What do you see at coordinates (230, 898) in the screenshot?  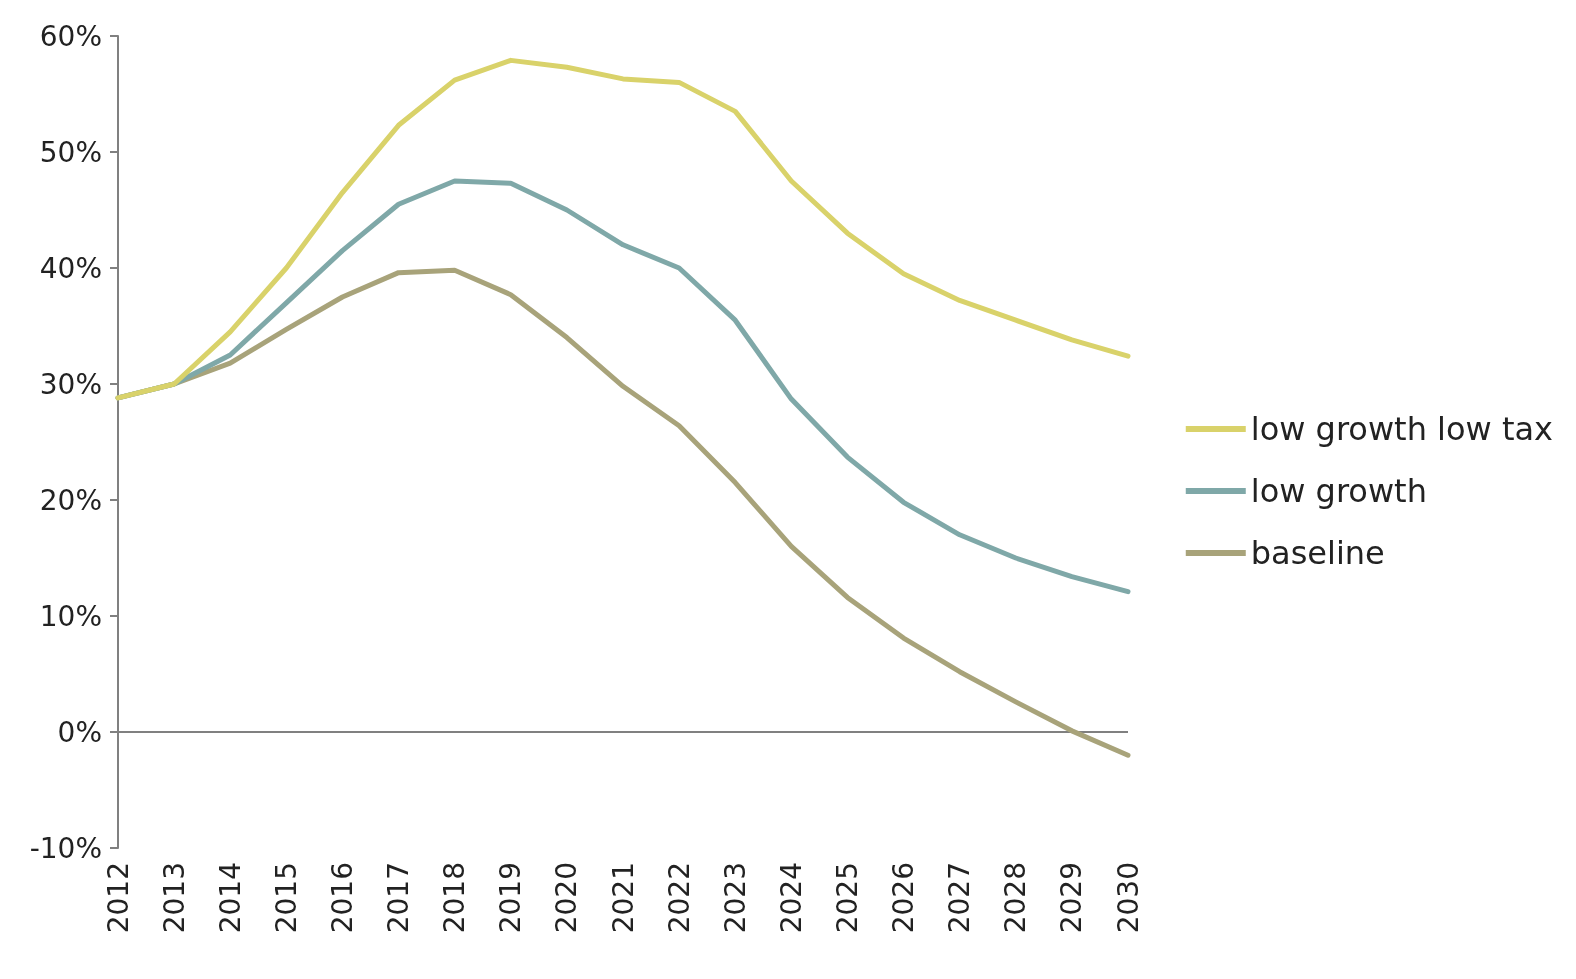 I see `x-tick-label: 2014` at bounding box center [230, 898].